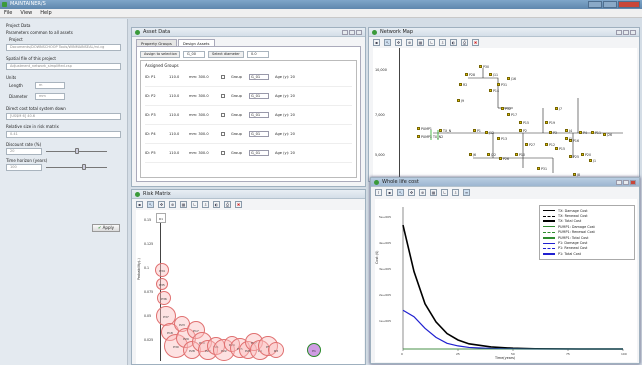  I want to click on risk-bubble: P36, so click(164, 298).